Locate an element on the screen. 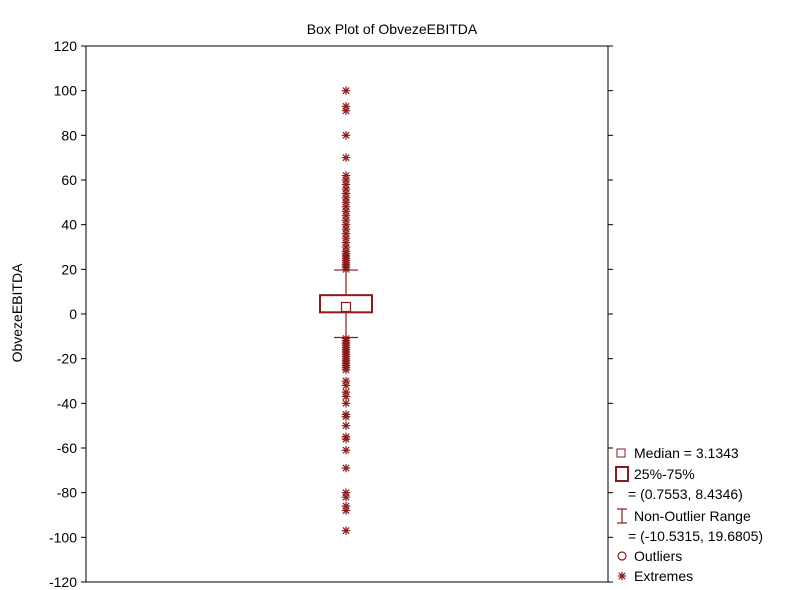  legend-whisker-symbol is located at coordinates (622, 516).